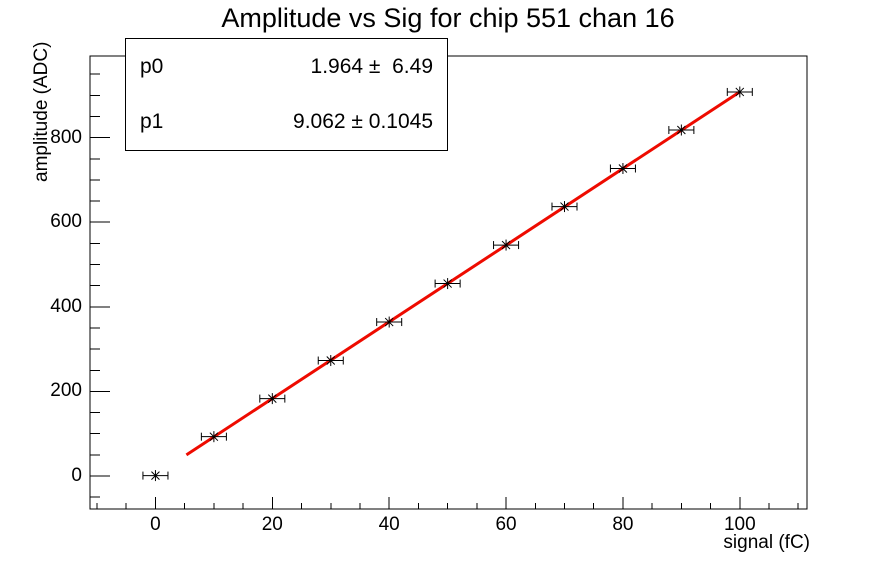 The height and width of the screenshot is (572, 896). Describe the element at coordinates (766, 542) in the screenshot. I see `x-axis-title: signal (fC)` at that location.